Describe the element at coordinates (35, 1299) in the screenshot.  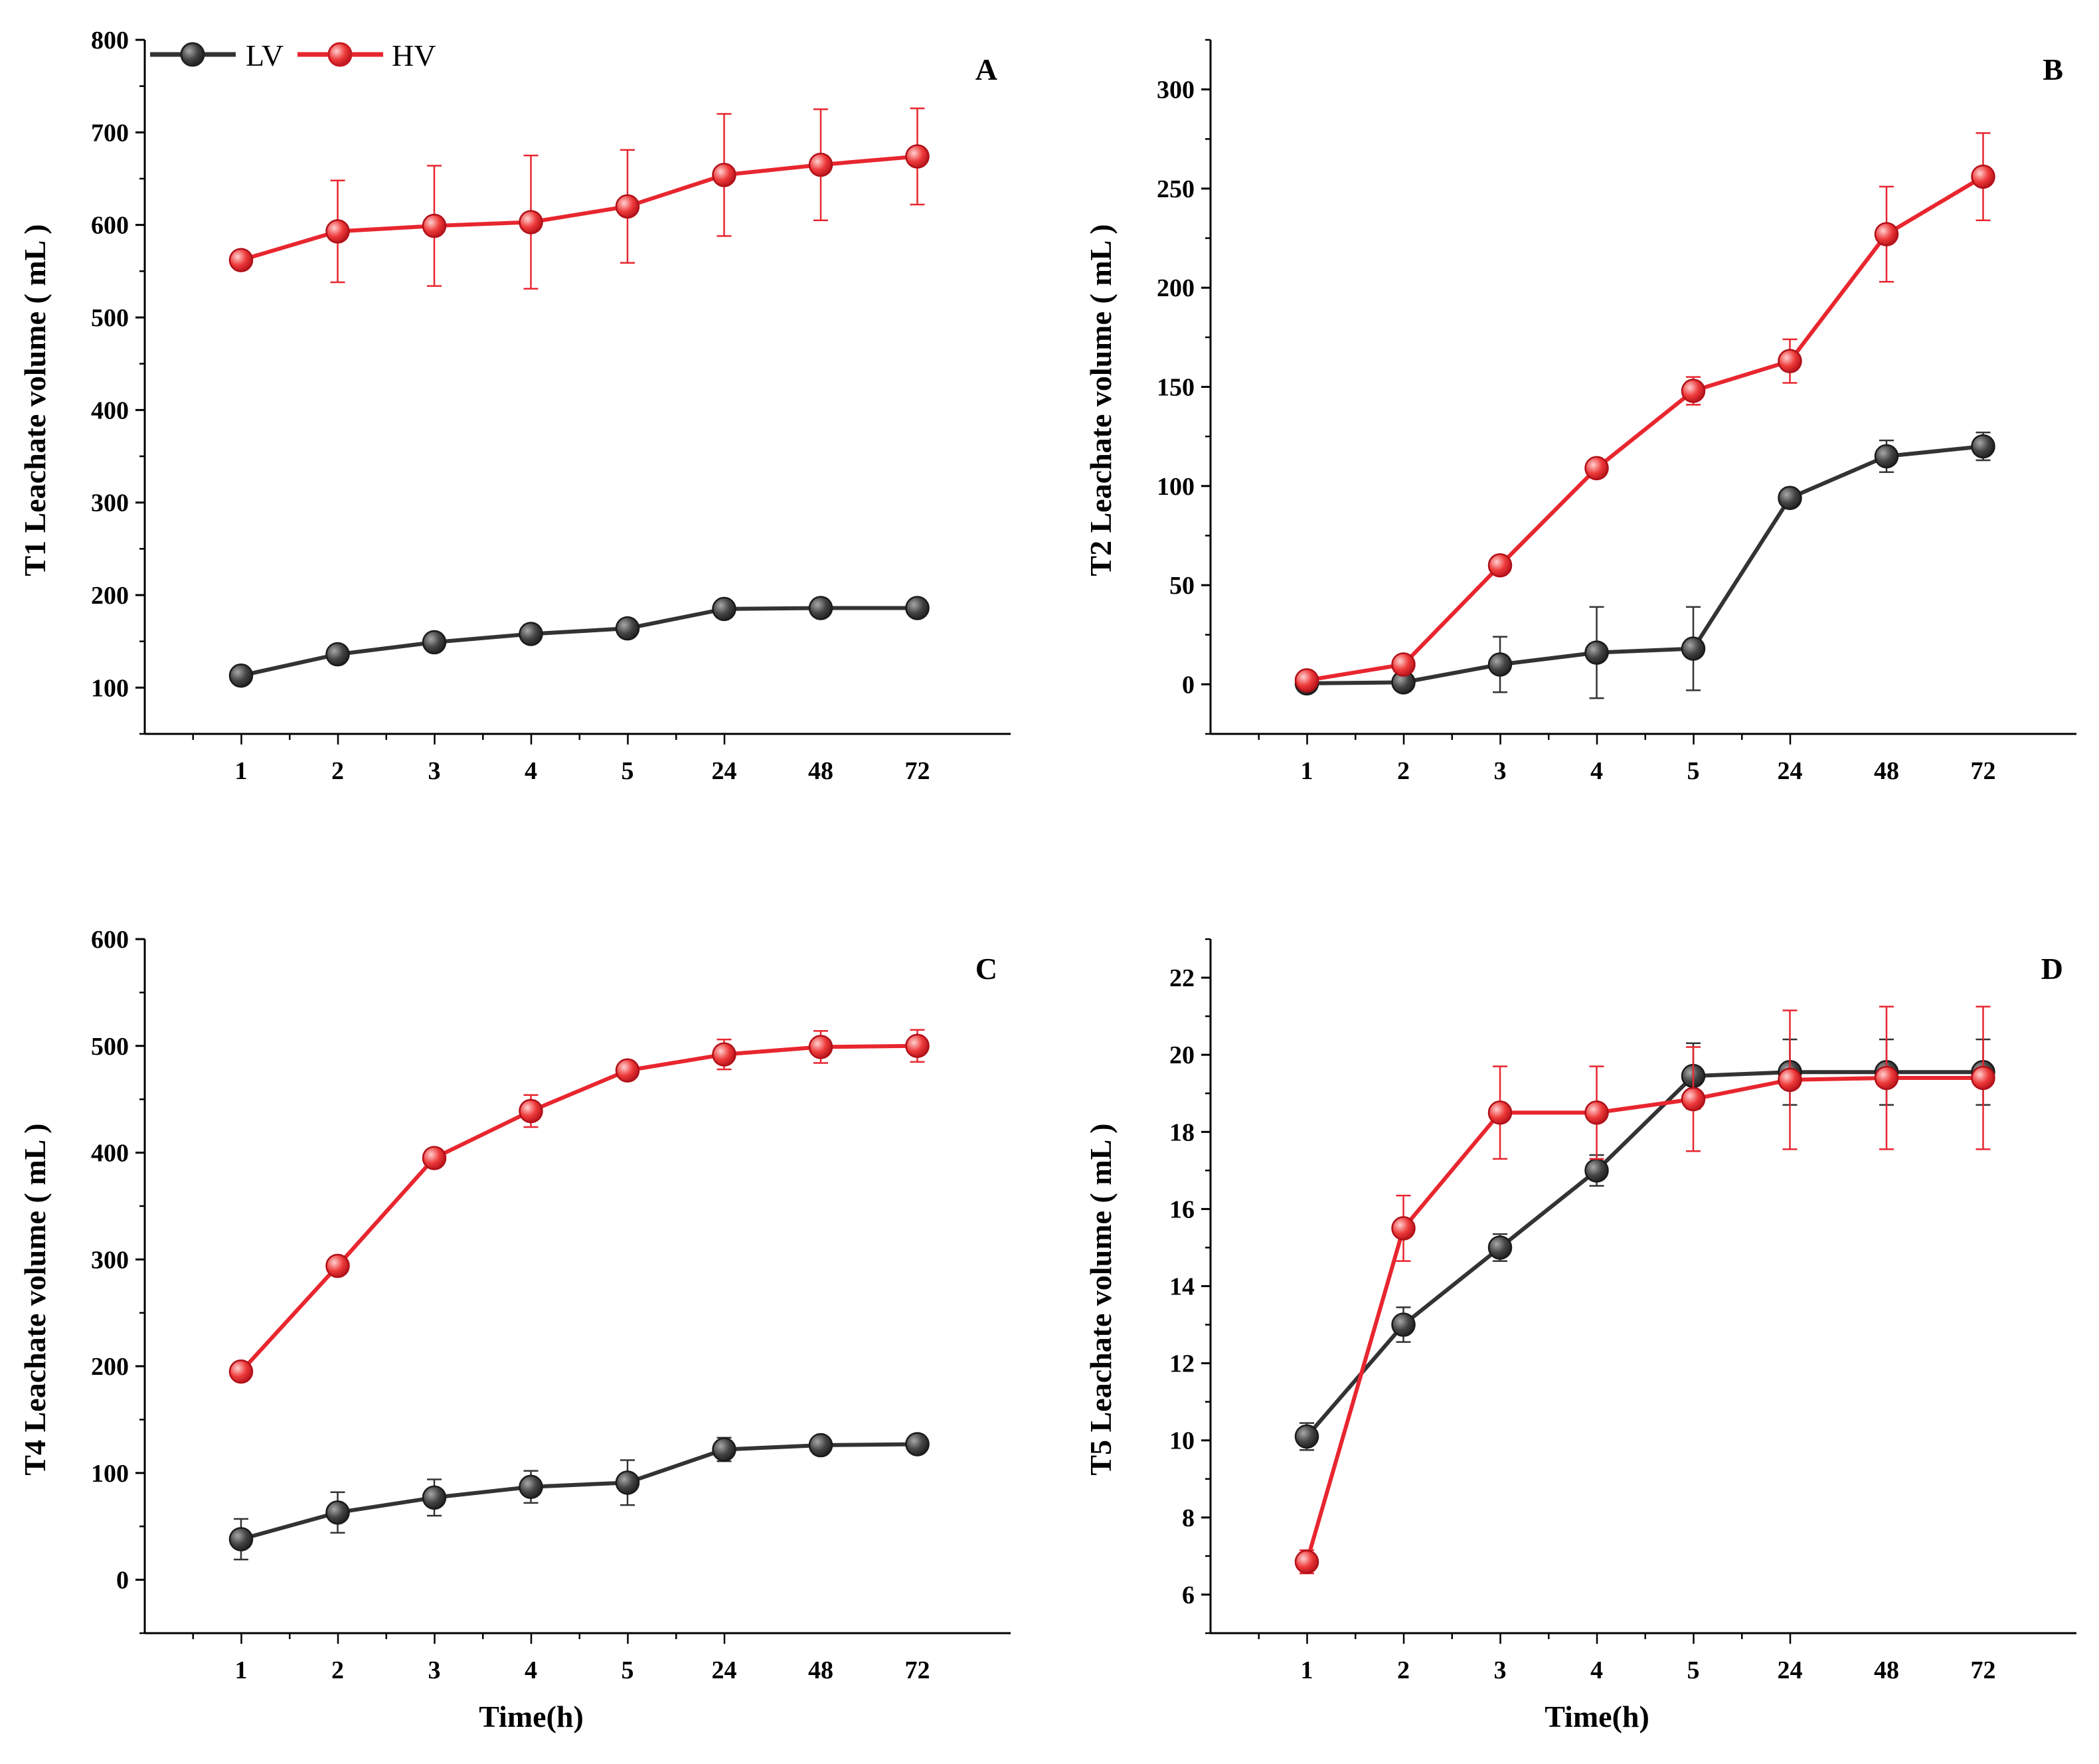
I see `y-axis-title: T4 Leachate volume ( mL )` at that location.